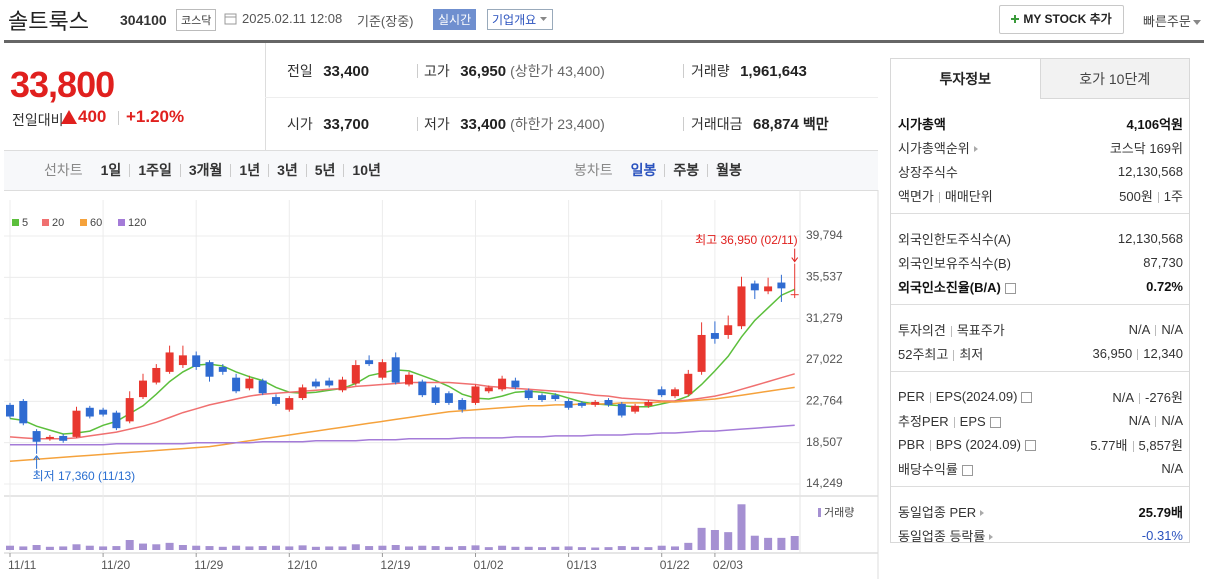 The height and width of the screenshot is (579, 1210). Describe the element at coordinates (328, 124) in the screenshot. I see `summary-item: 시가 33,700` at that location.